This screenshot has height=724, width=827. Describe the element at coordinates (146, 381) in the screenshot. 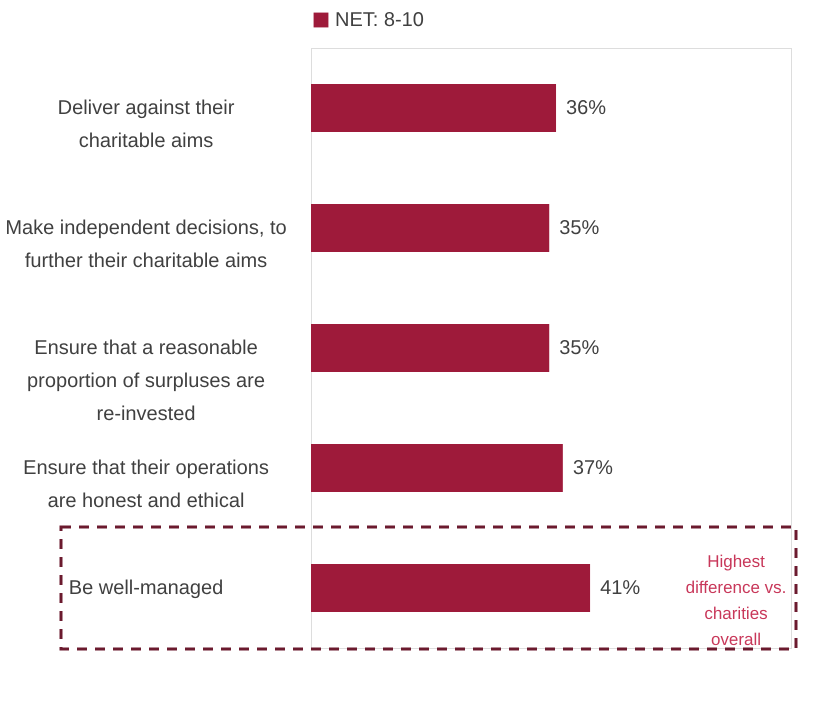

I see `y-tick-label: Ensure that a reasonable proportion of surpluses are re-invested` at that location.